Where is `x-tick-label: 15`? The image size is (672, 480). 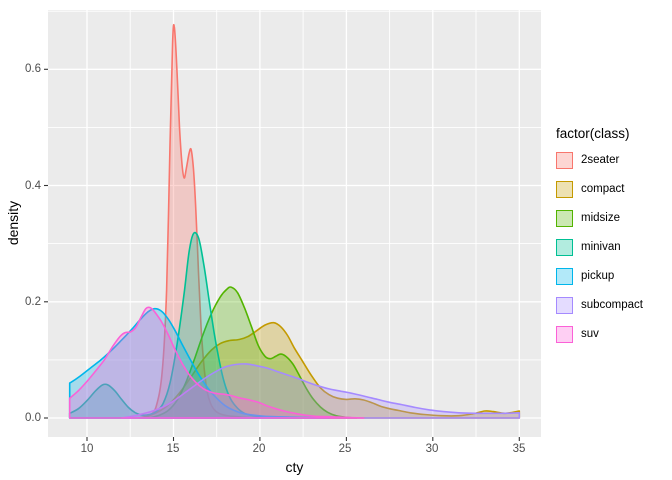 x-tick-label: 15 is located at coordinates (173, 449).